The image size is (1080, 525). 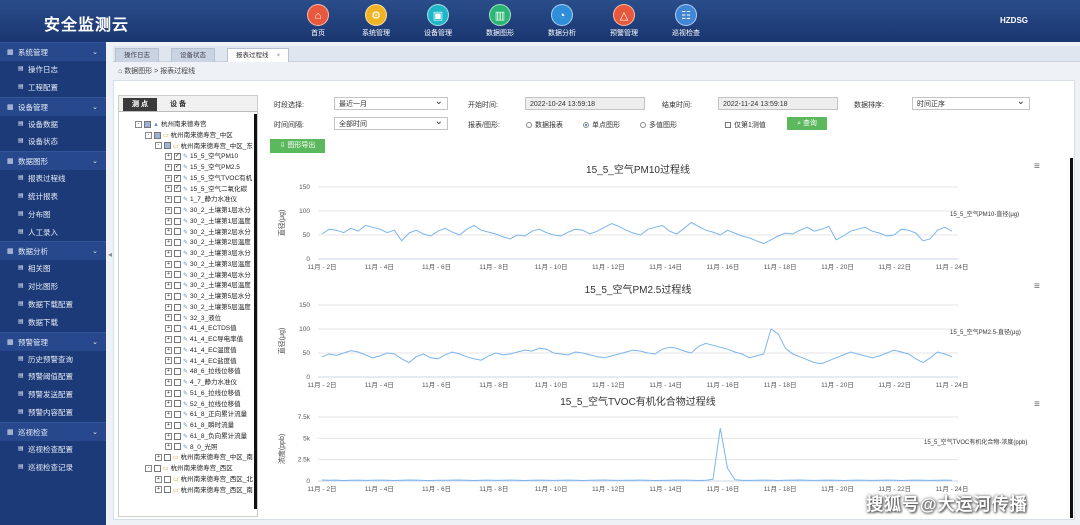 I want to click on sidebar-item: 预警发送配置, so click(x=53, y=395).